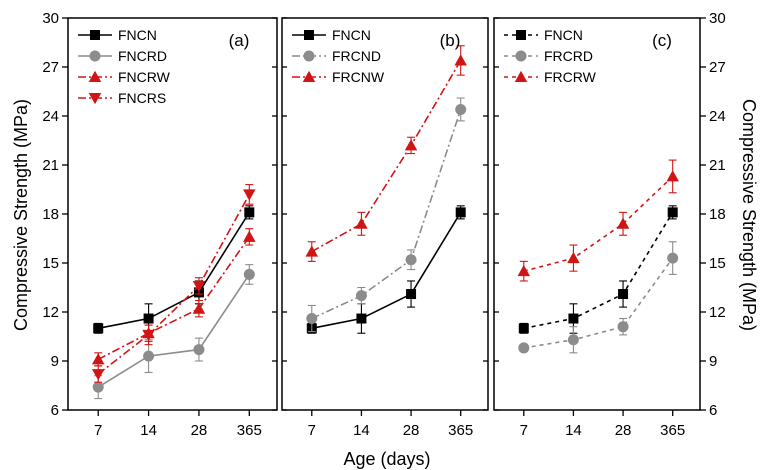 The width and height of the screenshot is (761, 470). I want to click on y-axis-title-right: Compressive Strength (MPa), so click(749, 215).